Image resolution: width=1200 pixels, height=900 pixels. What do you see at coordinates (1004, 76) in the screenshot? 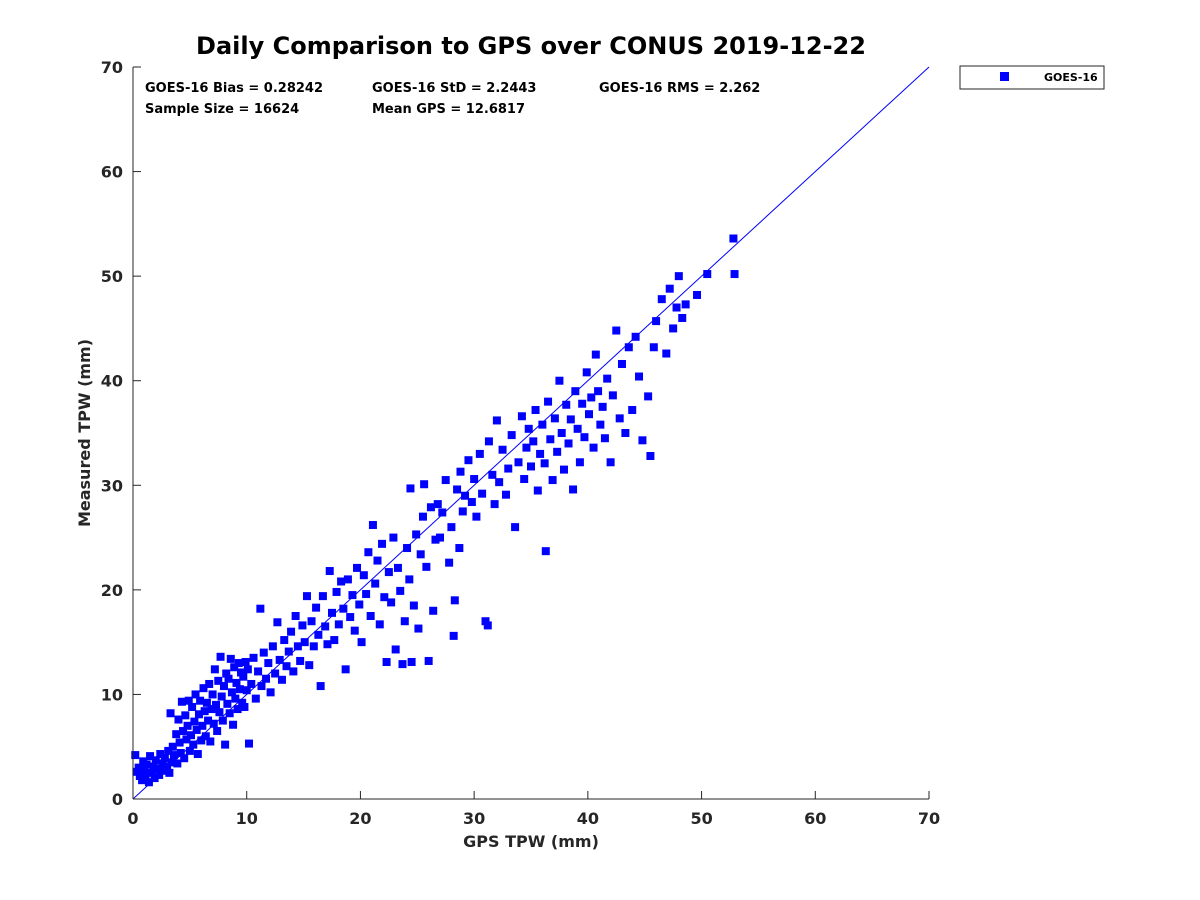
I see `legend-marker` at bounding box center [1004, 76].